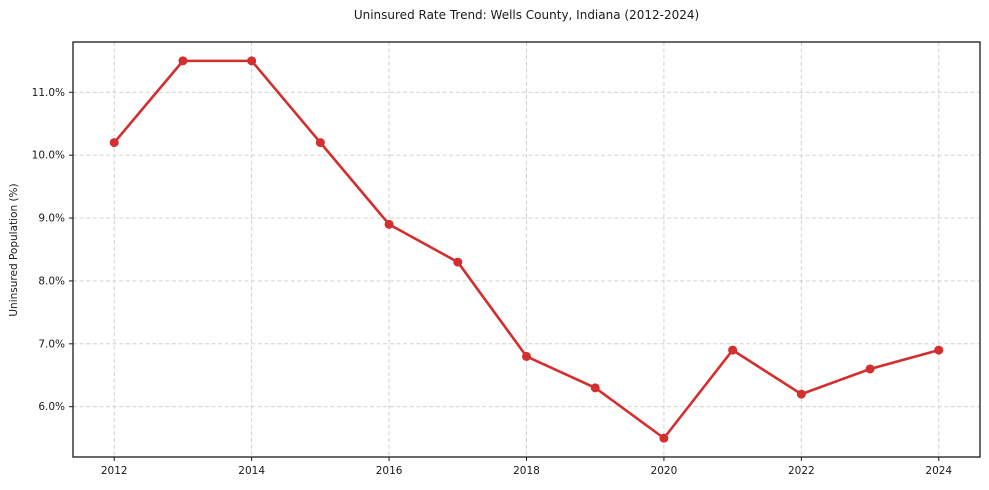 Image resolution: width=989 pixels, height=490 pixels. What do you see at coordinates (526, 471) in the screenshot?
I see `x-tick-label: 2018` at bounding box center [526, 471].